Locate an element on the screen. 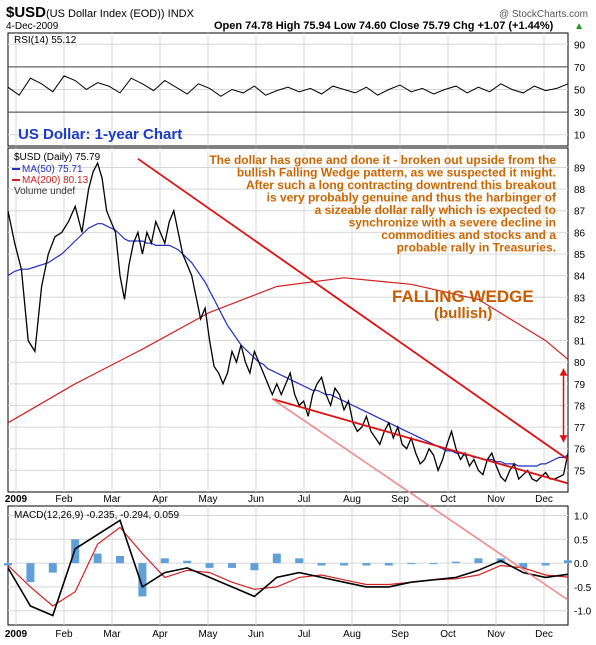 The height and width of the screenshot is (645, 596). watermark: @ StockCharts.com is located at coordinates (543, 14).